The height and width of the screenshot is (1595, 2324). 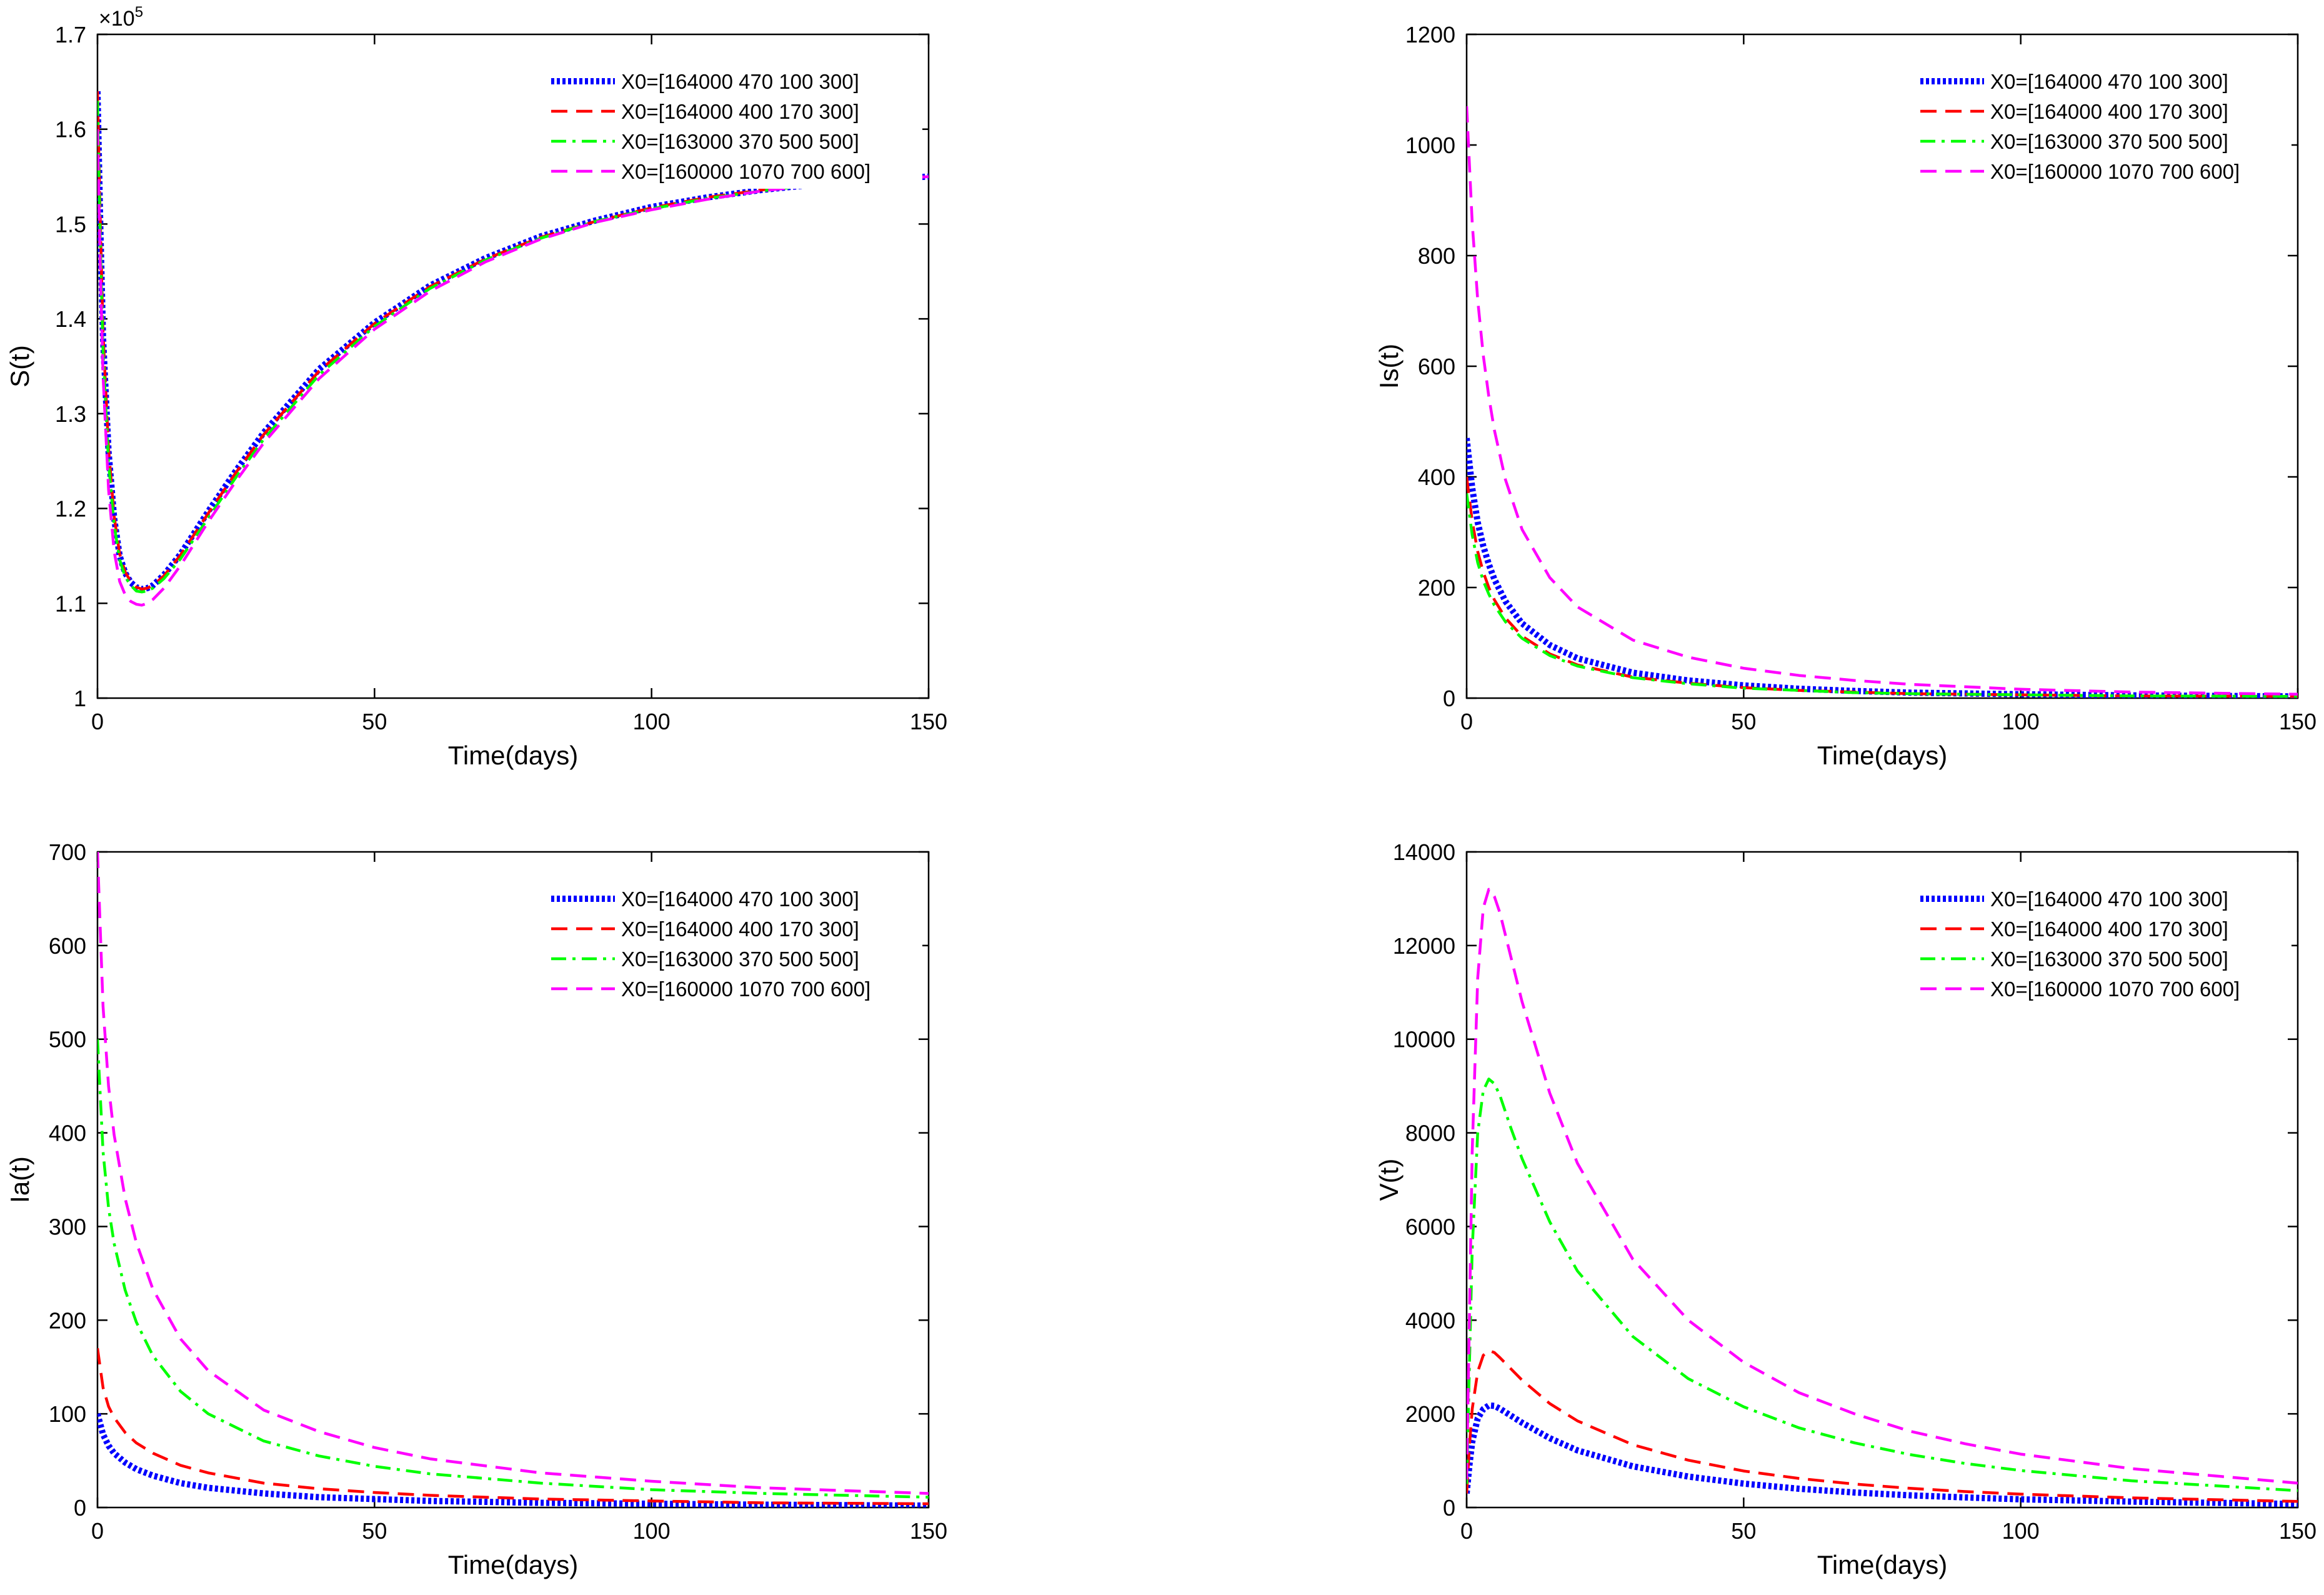 What do you see at coordinates (67, 1414) in the screenshot?
I see `y-tick-label: 100` at bounding box center [67, 1414].